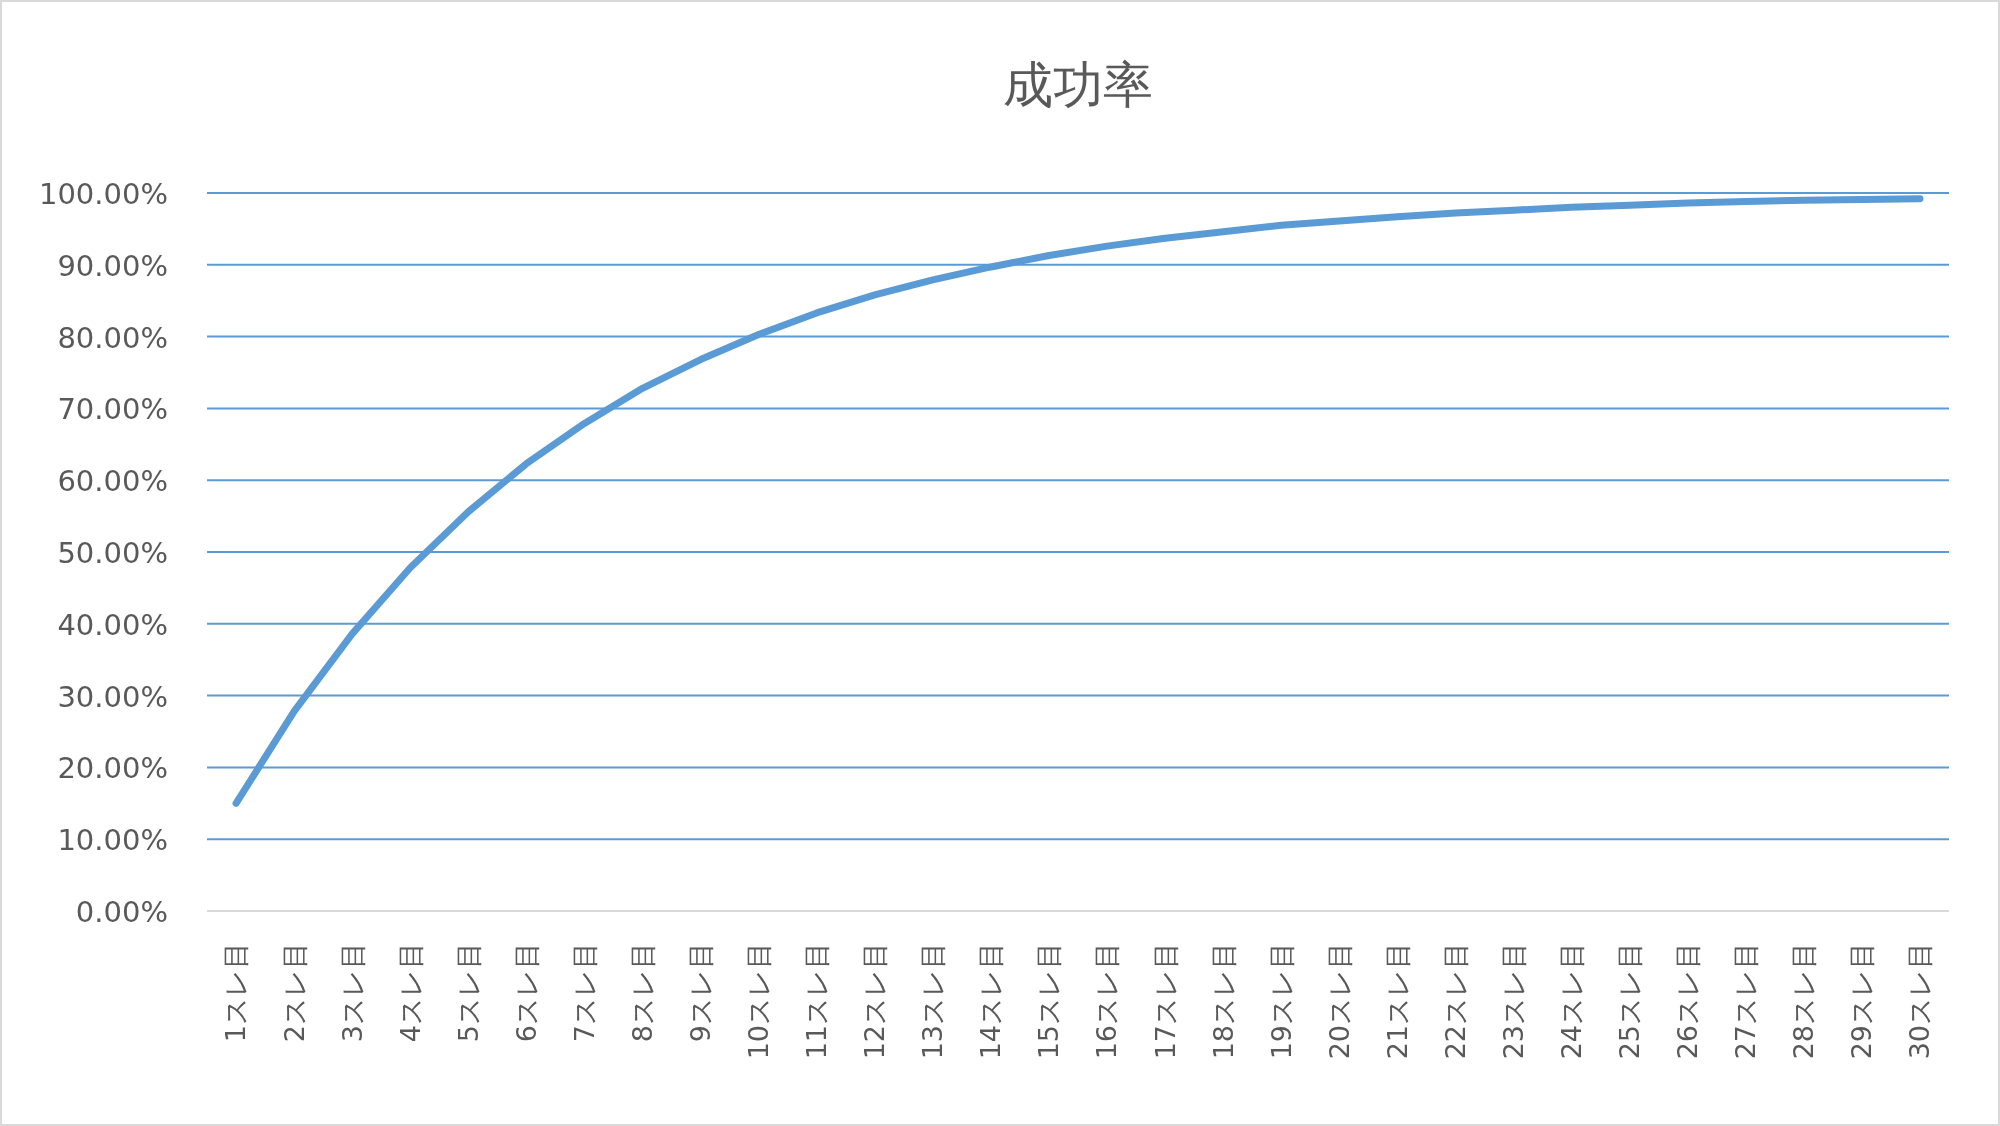 Image resolution: width=2000 pixels, height=1126 pixels. What do you see at coordinates (112, 337) in the screenshot?
I see `y-tick-label: 80.00%` at bounding box center [112, 337].